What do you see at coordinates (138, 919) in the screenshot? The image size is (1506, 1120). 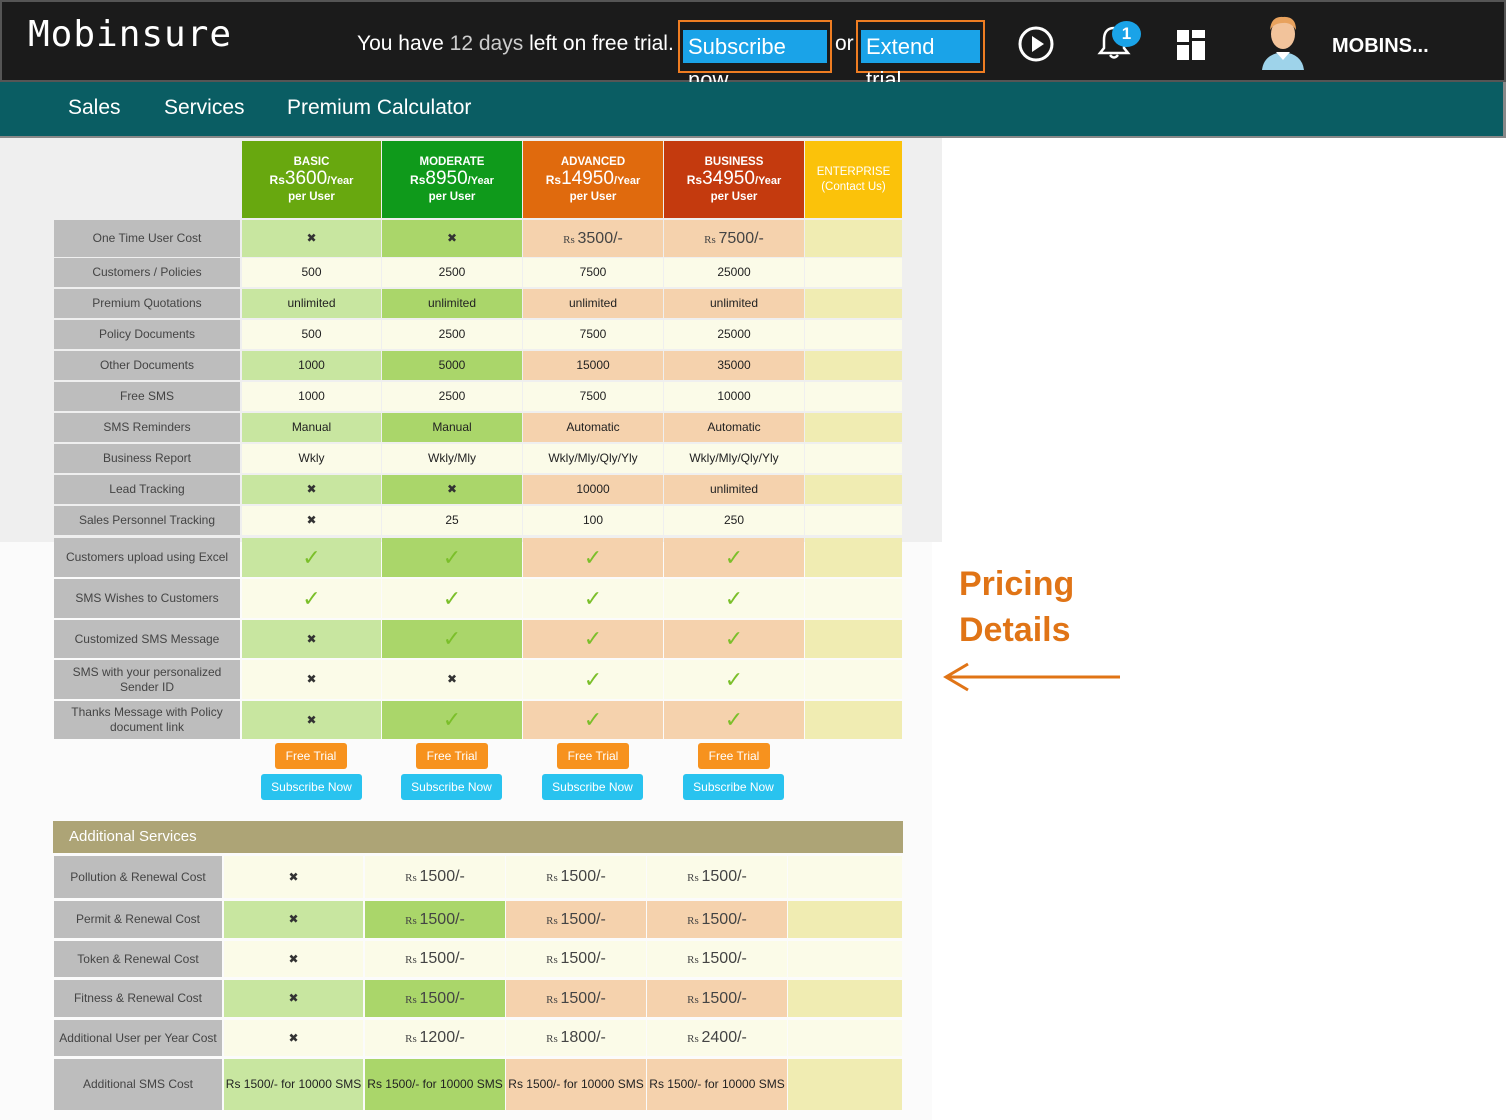 I see `service-label: Permit & Renewal Cost` at bounding box center [138, 919].